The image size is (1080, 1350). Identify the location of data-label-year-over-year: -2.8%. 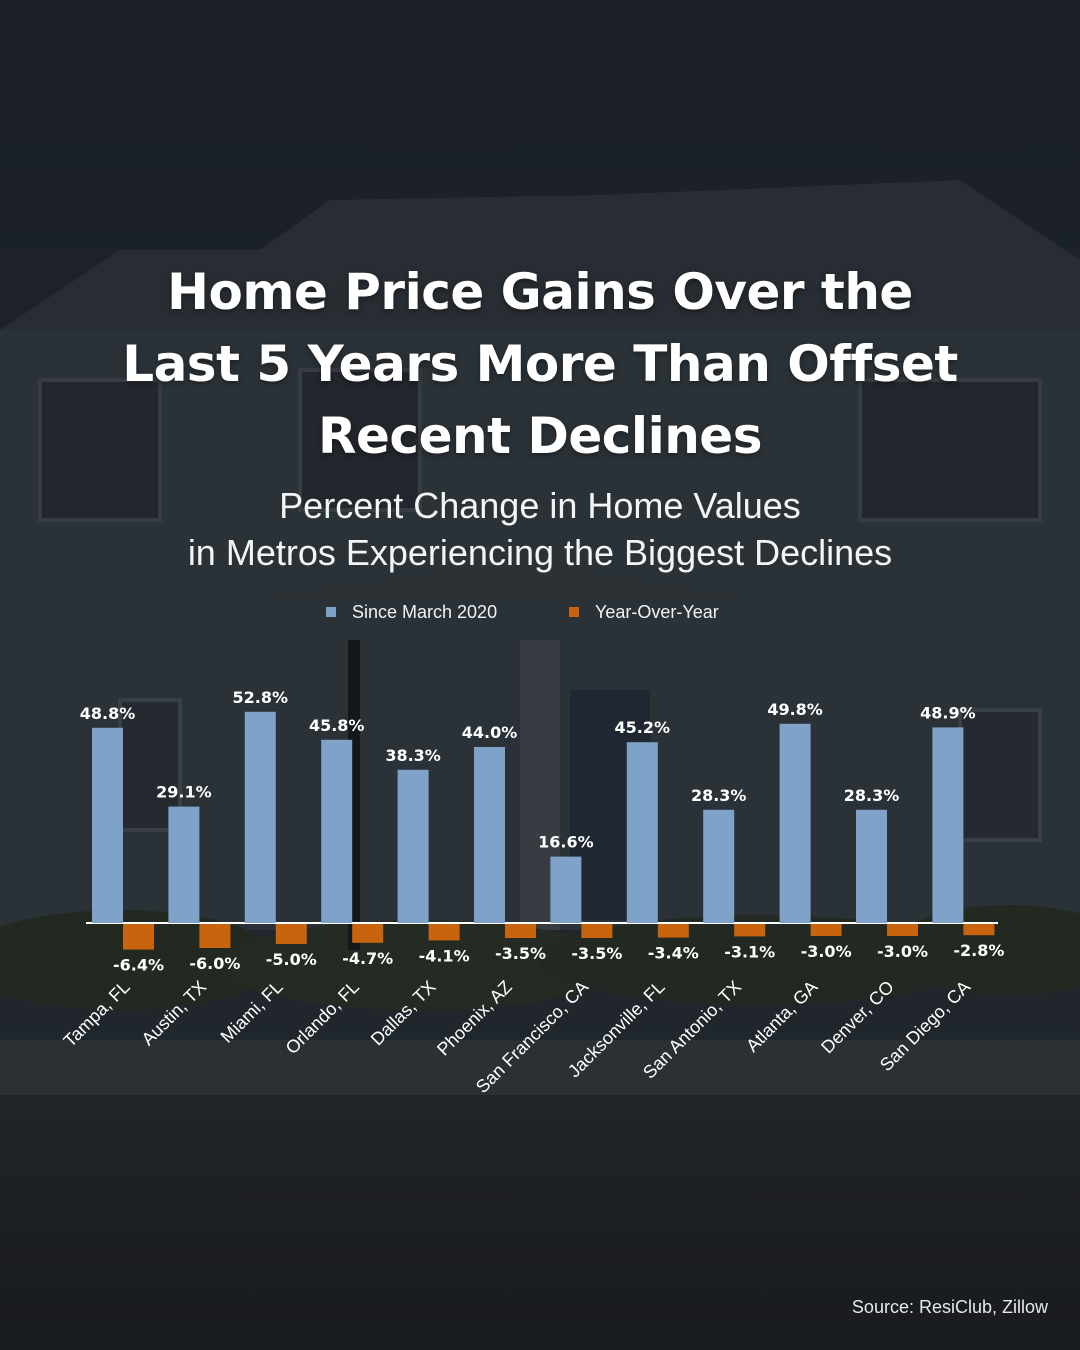
(978, 950).